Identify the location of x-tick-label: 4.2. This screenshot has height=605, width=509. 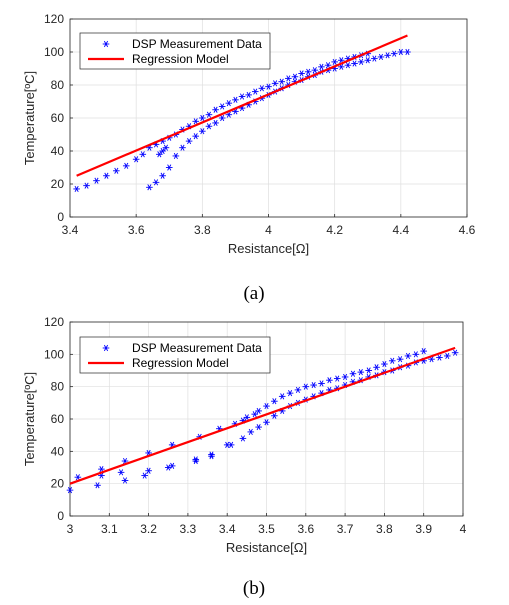
(334, 230).